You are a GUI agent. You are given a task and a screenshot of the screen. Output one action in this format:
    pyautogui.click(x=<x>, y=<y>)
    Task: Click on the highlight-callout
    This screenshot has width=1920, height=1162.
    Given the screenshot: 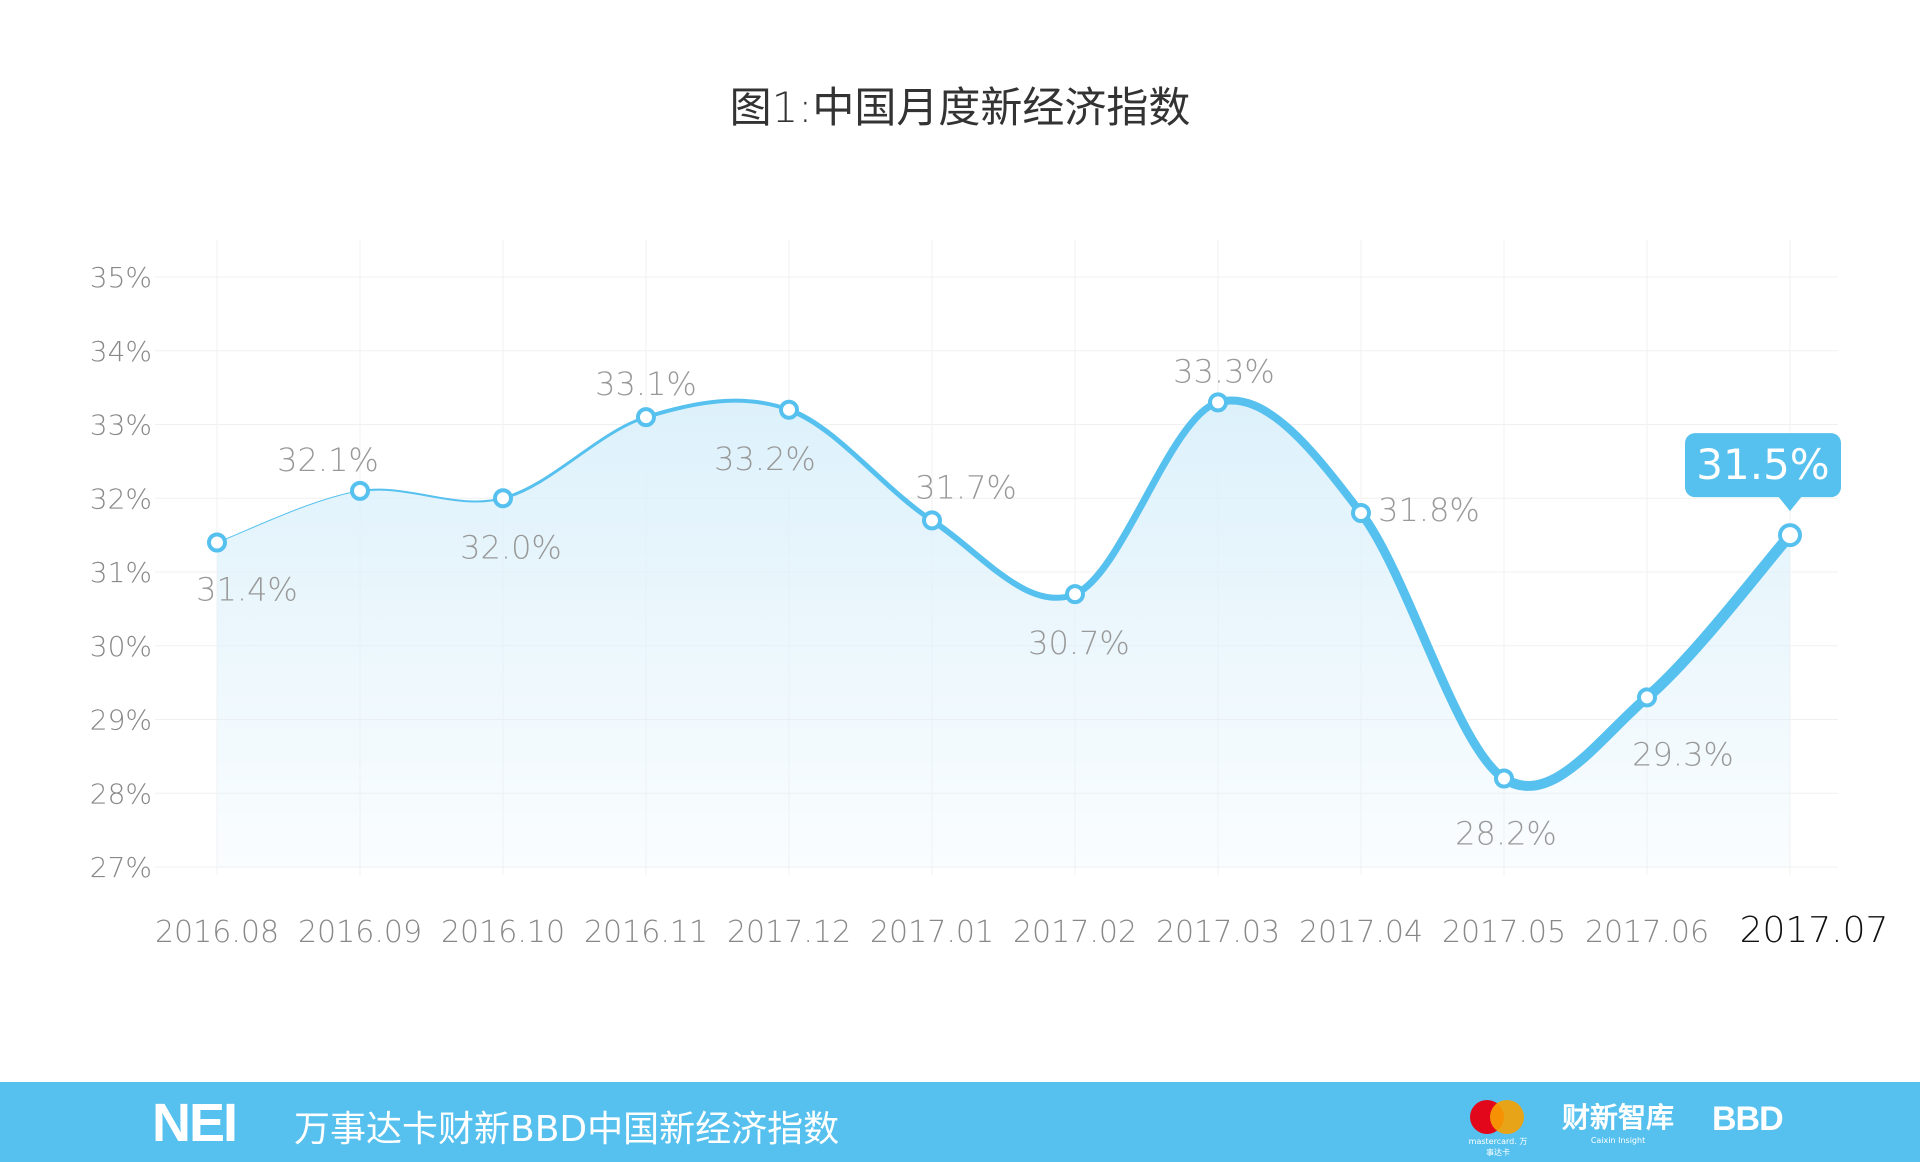 What is the action you would take?
    pyautogui.click(x=1763, y=465)
    